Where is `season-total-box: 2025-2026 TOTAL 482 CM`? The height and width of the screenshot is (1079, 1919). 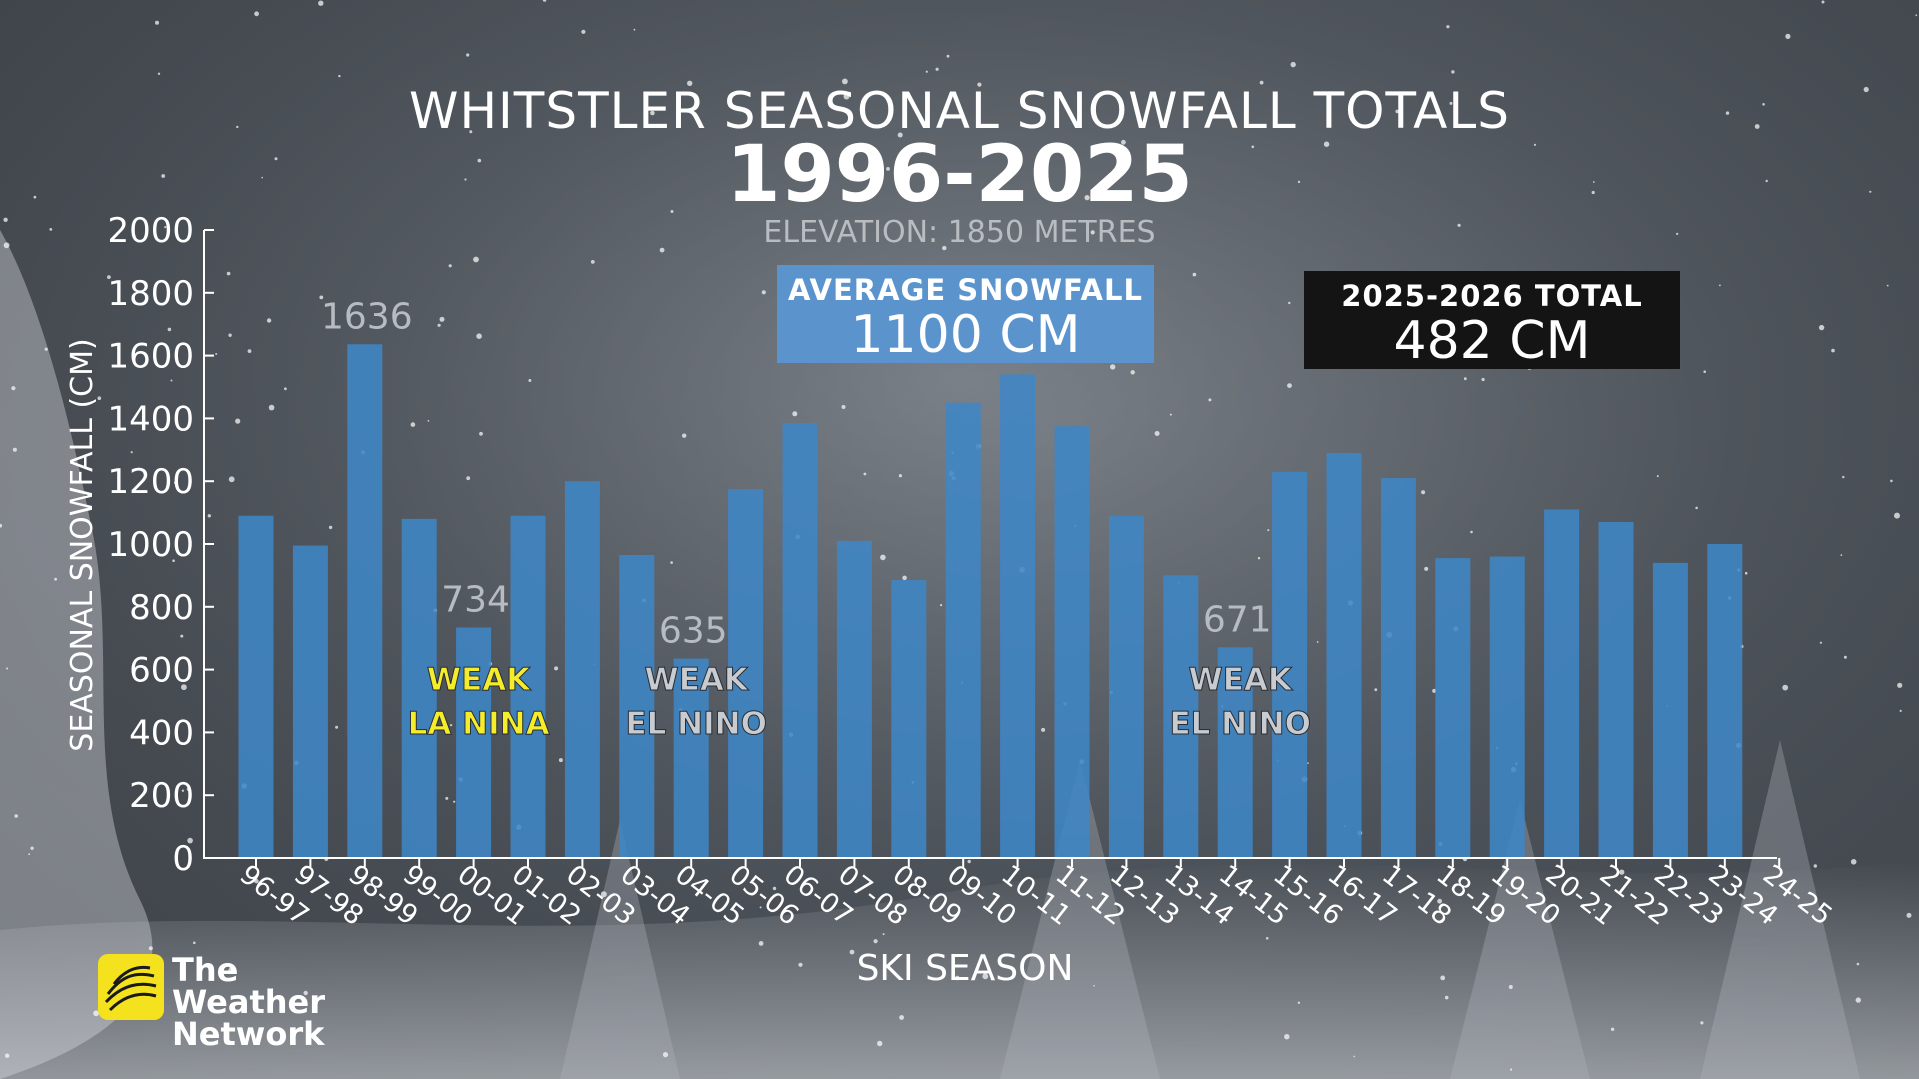
season-total-box: 2025-2026 TOTAL 482 CM is located at coordinates (1492, 320).